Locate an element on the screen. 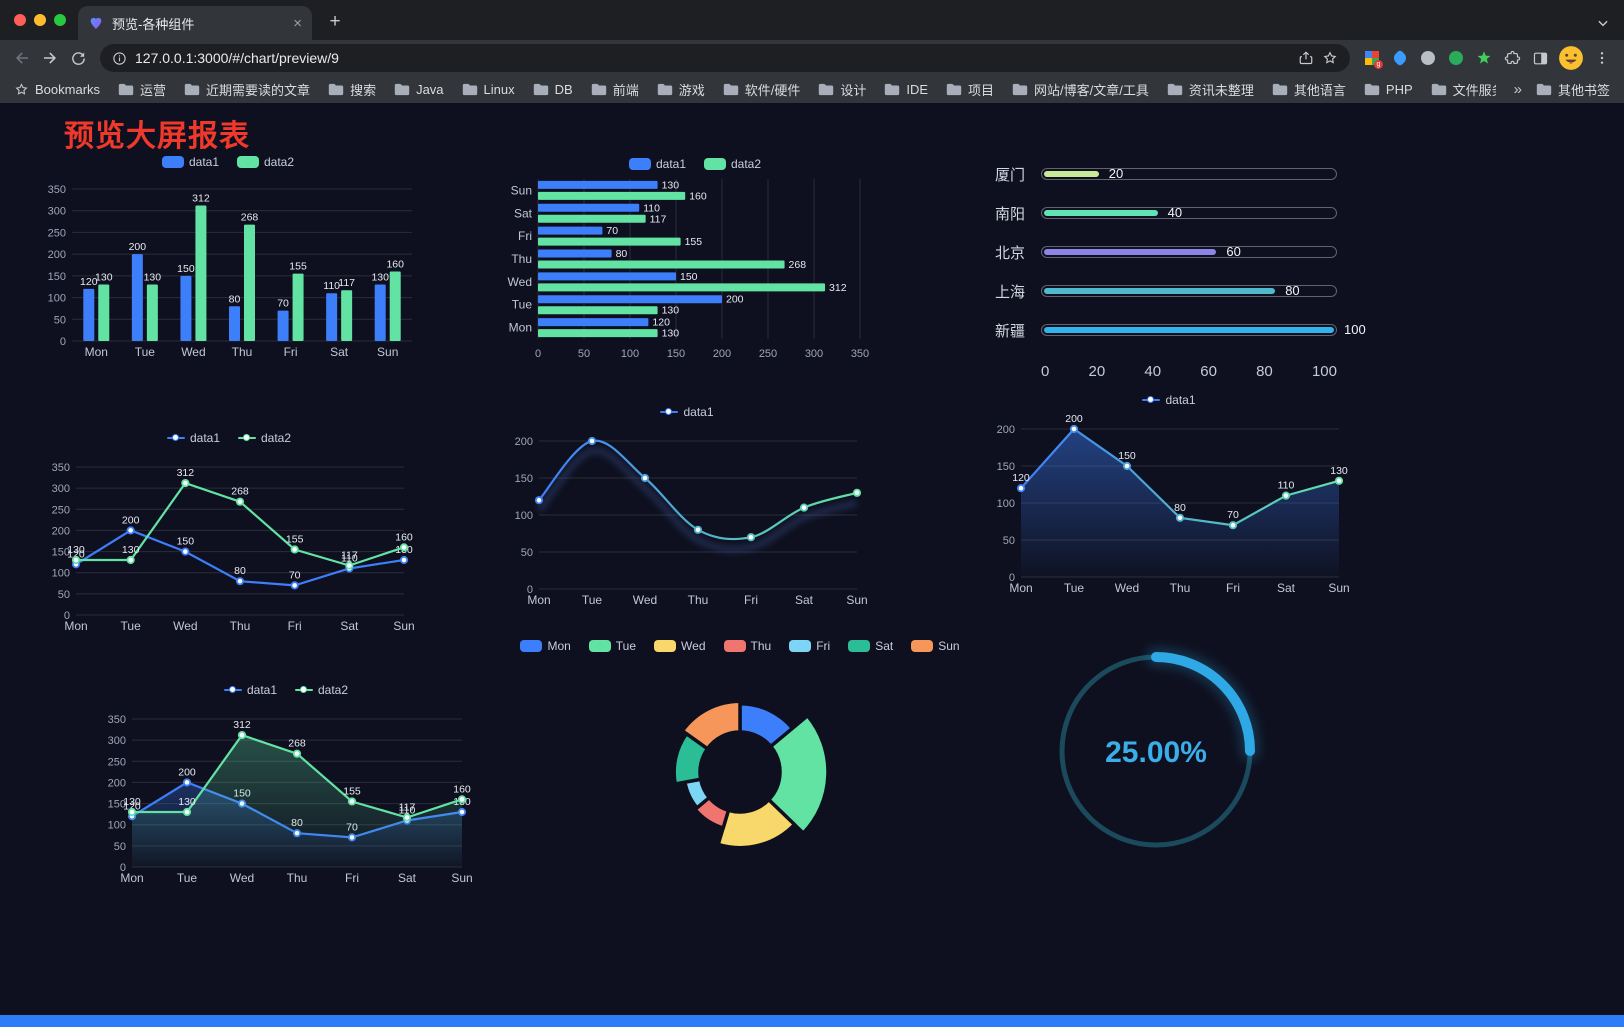  bookmark-folder: 运营 is located at coordinates (142, 89).